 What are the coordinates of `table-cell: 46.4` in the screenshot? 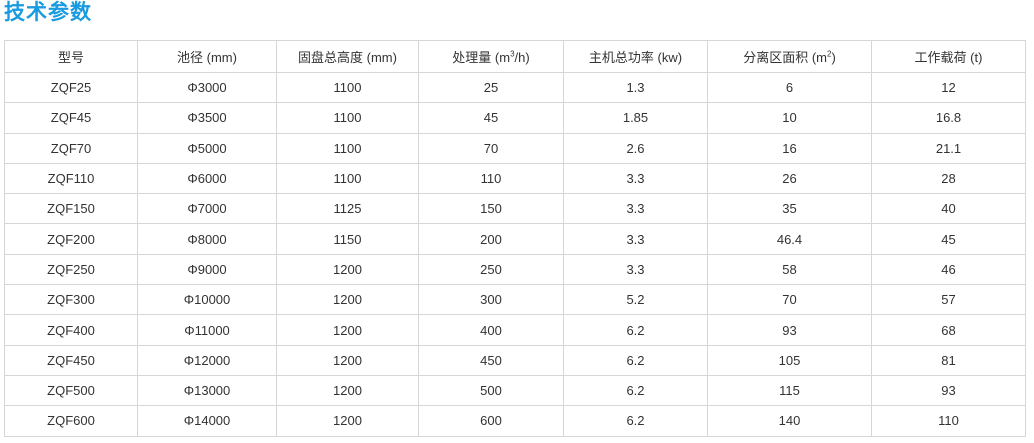 It's located at (789, 239).